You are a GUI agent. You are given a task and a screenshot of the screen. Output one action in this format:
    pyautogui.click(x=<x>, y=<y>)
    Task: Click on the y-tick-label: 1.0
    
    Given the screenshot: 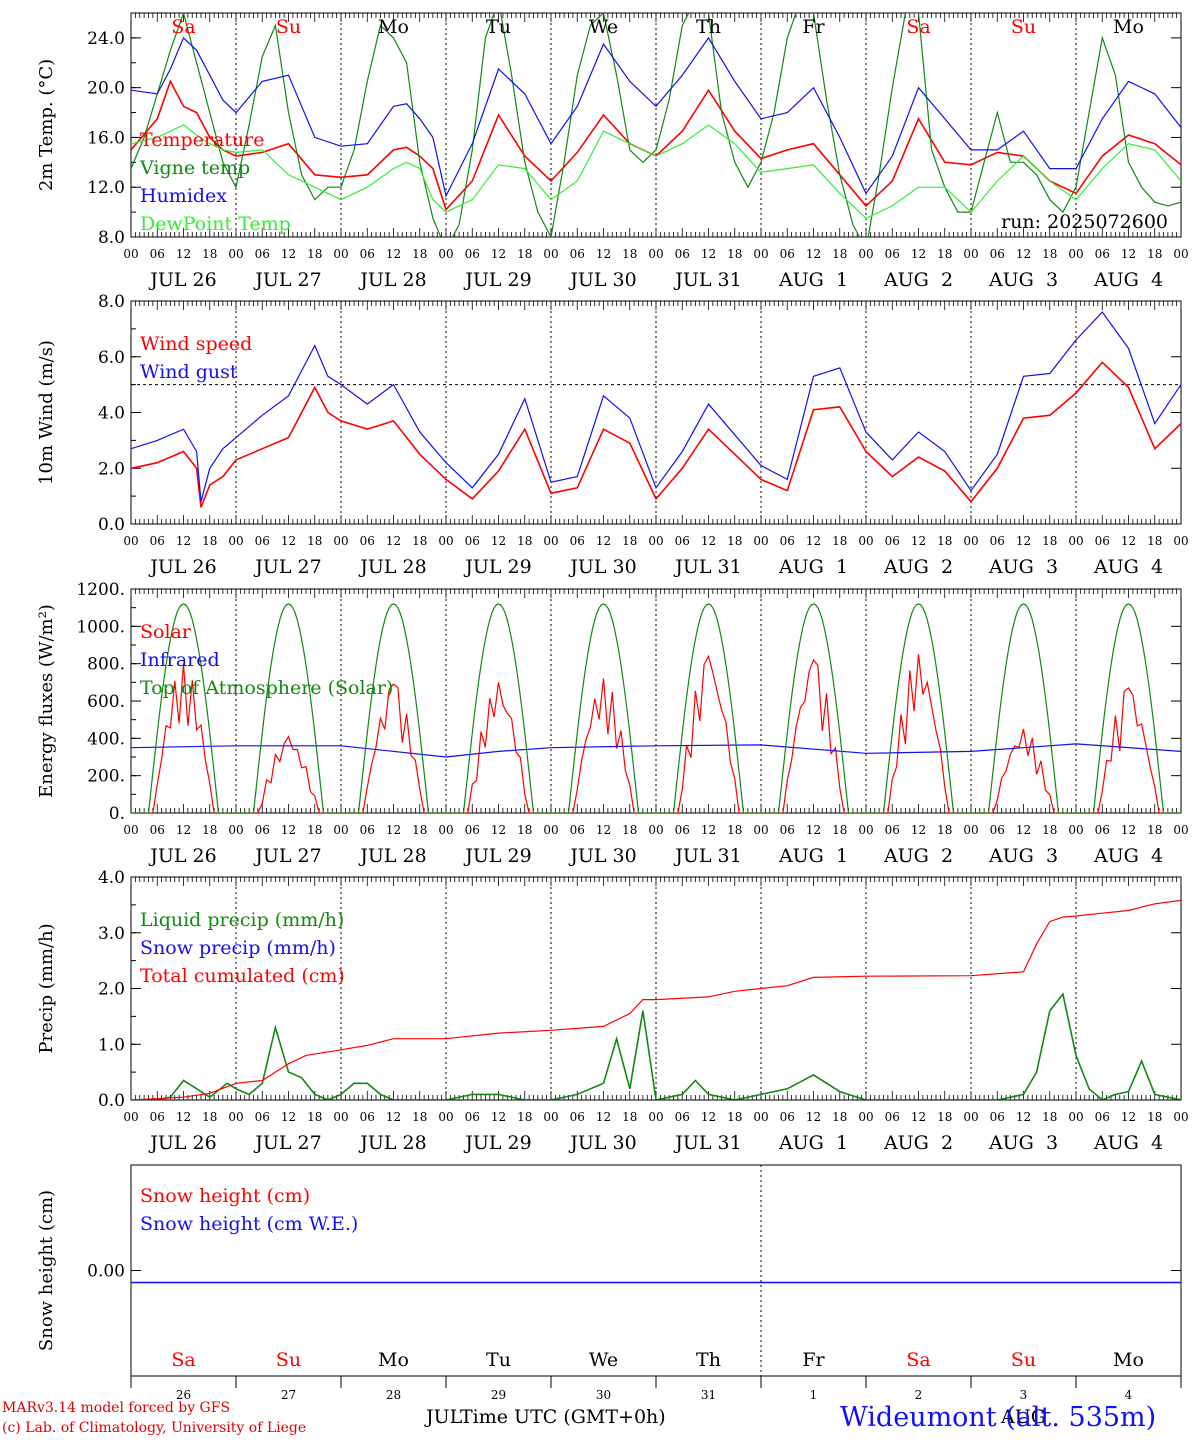 What is the action you would take?
    pyautogui.click(x=111, y=1045)
    